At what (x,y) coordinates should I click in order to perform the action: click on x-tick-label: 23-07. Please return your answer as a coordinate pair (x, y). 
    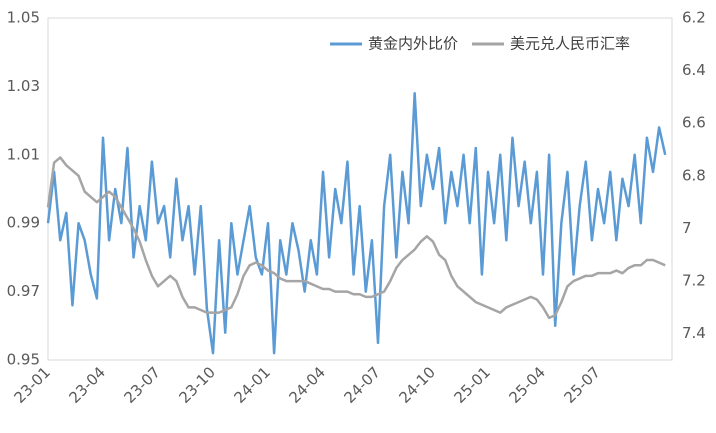
    Looking at the image, I should click on (142, 385).